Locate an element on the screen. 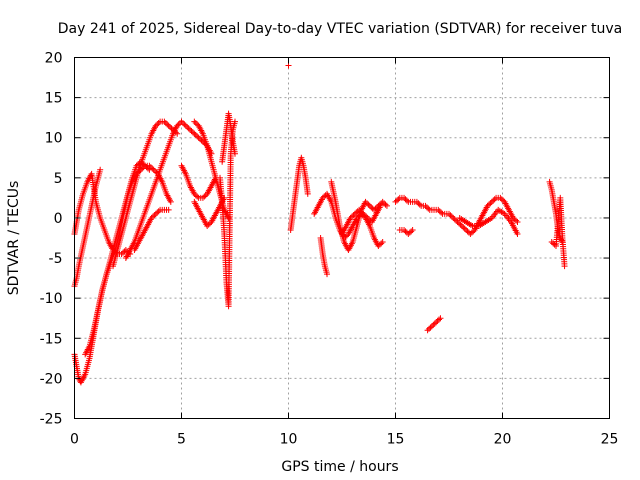 The image size is (640, 480). series-arc-m is located at coordinates (288, 65).